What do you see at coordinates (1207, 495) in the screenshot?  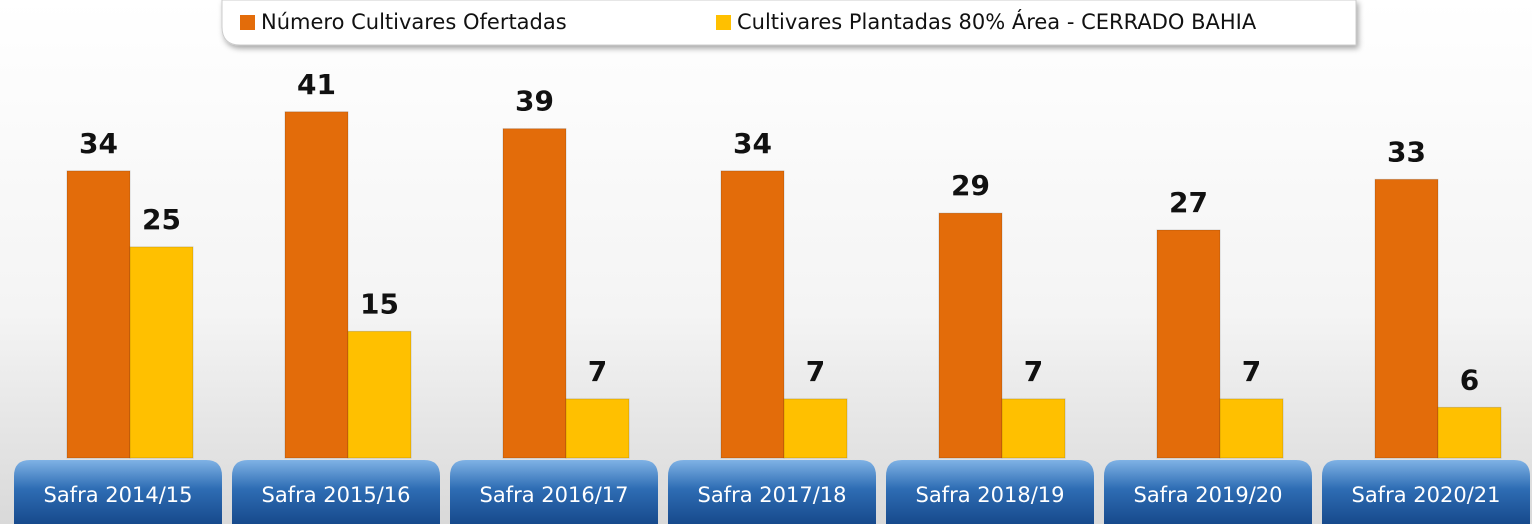 I see `x-tick-label: Safra 2019/20` at bounding box center [1207, 495].